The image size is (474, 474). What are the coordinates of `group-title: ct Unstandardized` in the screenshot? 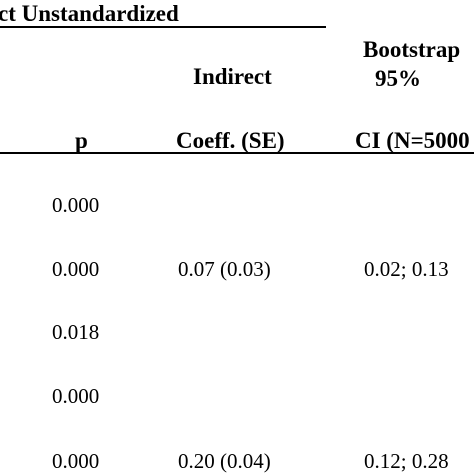 It's located at (89, 13).